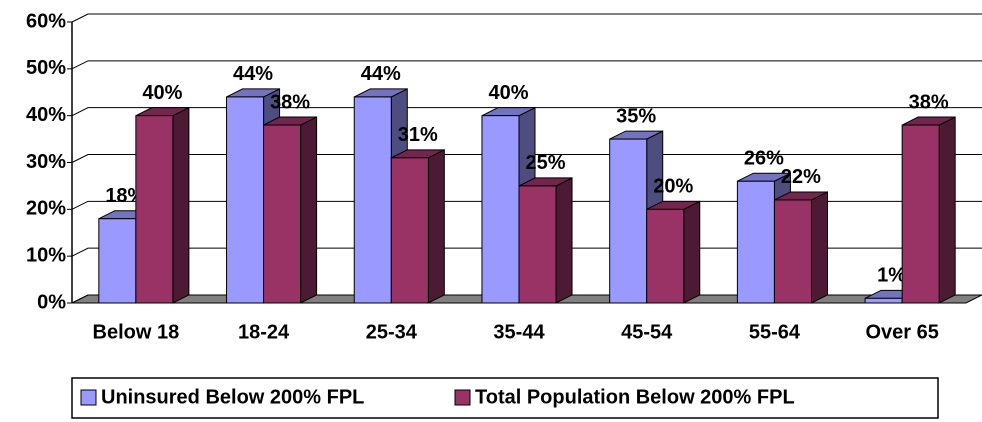 The image size is (982, 422). Describe the element at coordinates (46, 255) in the screenshot. I see `y-tick-label: 10%` at that location.